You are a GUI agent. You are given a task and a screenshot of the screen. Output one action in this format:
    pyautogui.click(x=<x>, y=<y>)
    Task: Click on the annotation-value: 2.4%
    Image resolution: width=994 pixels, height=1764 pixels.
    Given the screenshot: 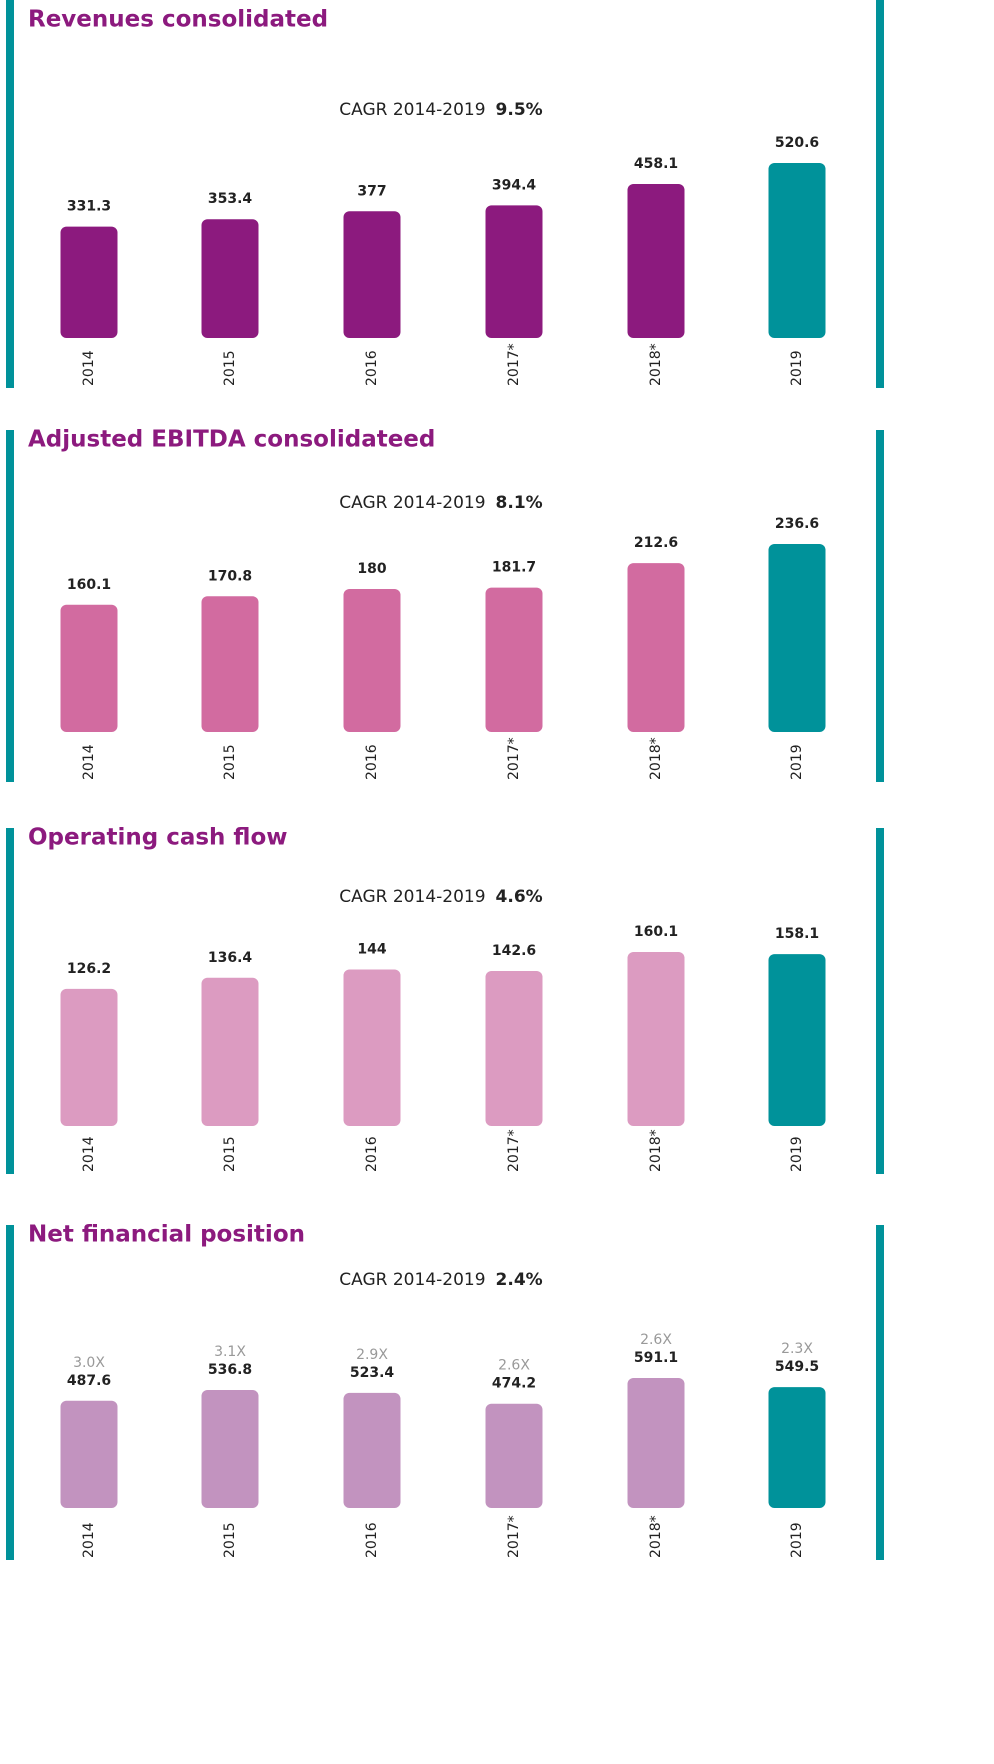 What is the action you would take?
    pyautogui.click(x=519, y=1280)
    